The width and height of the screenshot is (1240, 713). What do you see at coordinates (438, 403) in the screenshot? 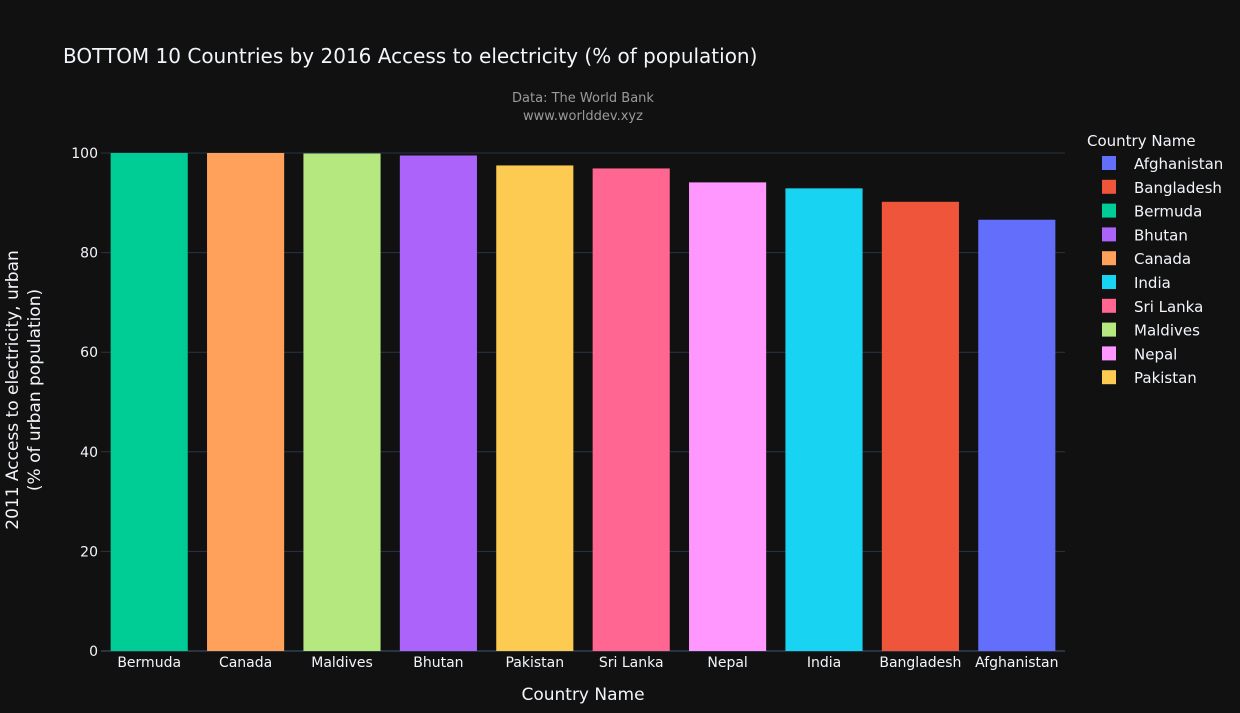
I see `bar-bhutan` at bounding box center [438, 403].